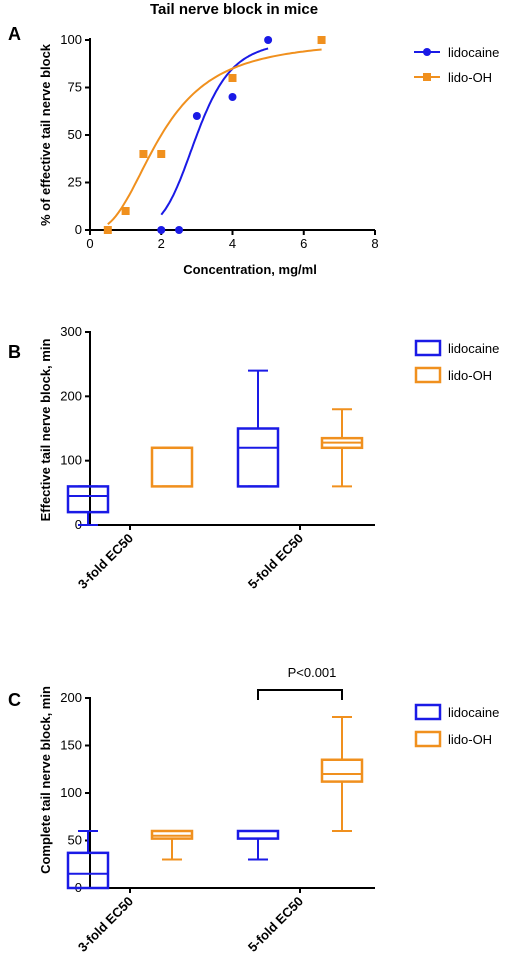  Describe the element at coordinates (427, 52) in the screenshot. I see `legend-marker-lidocaine` at that location.